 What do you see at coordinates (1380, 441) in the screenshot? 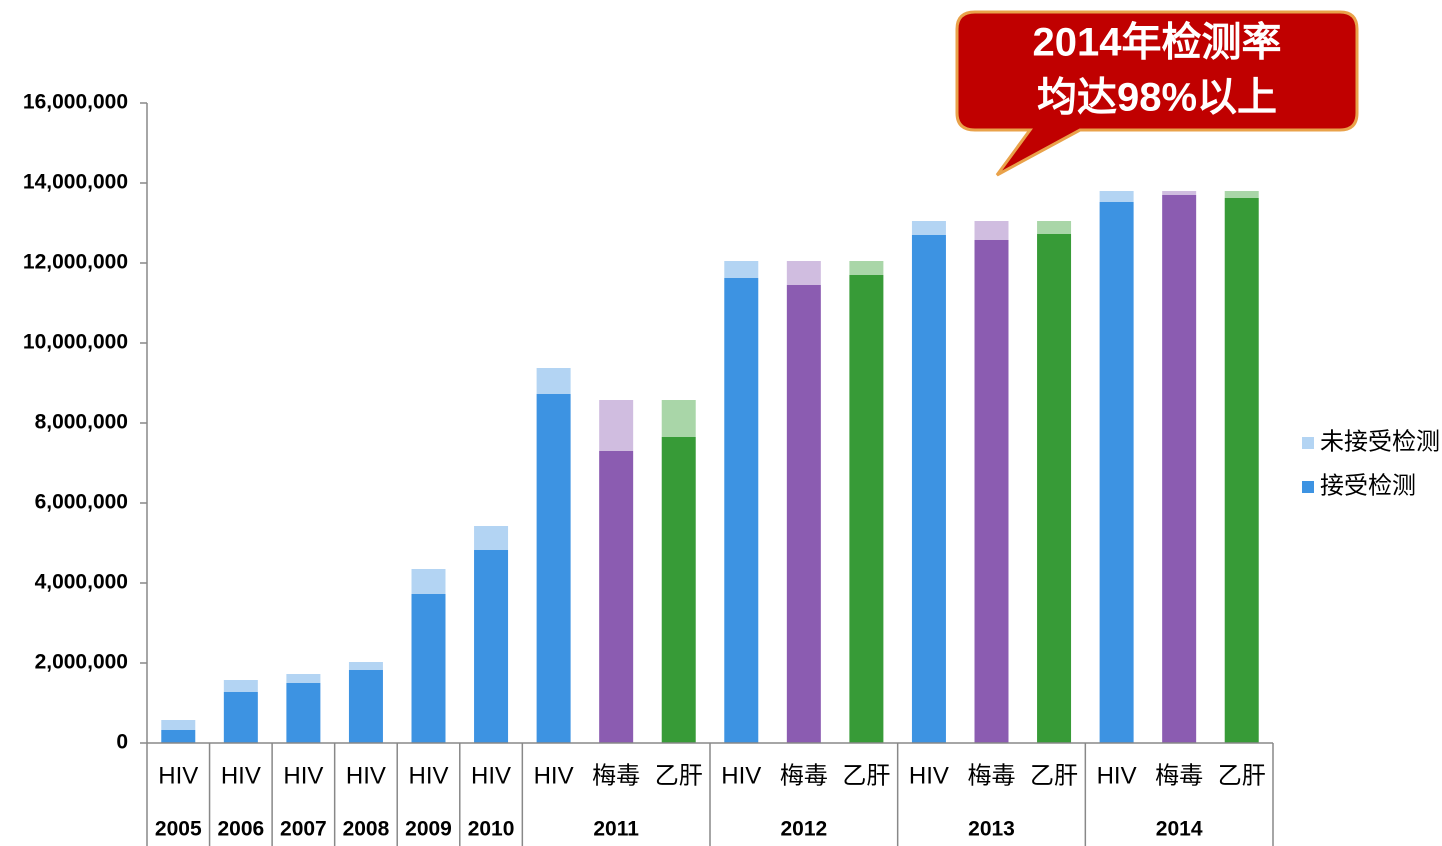
I see `legend-label: 未接受检测` at bounding box center [1380, 441].